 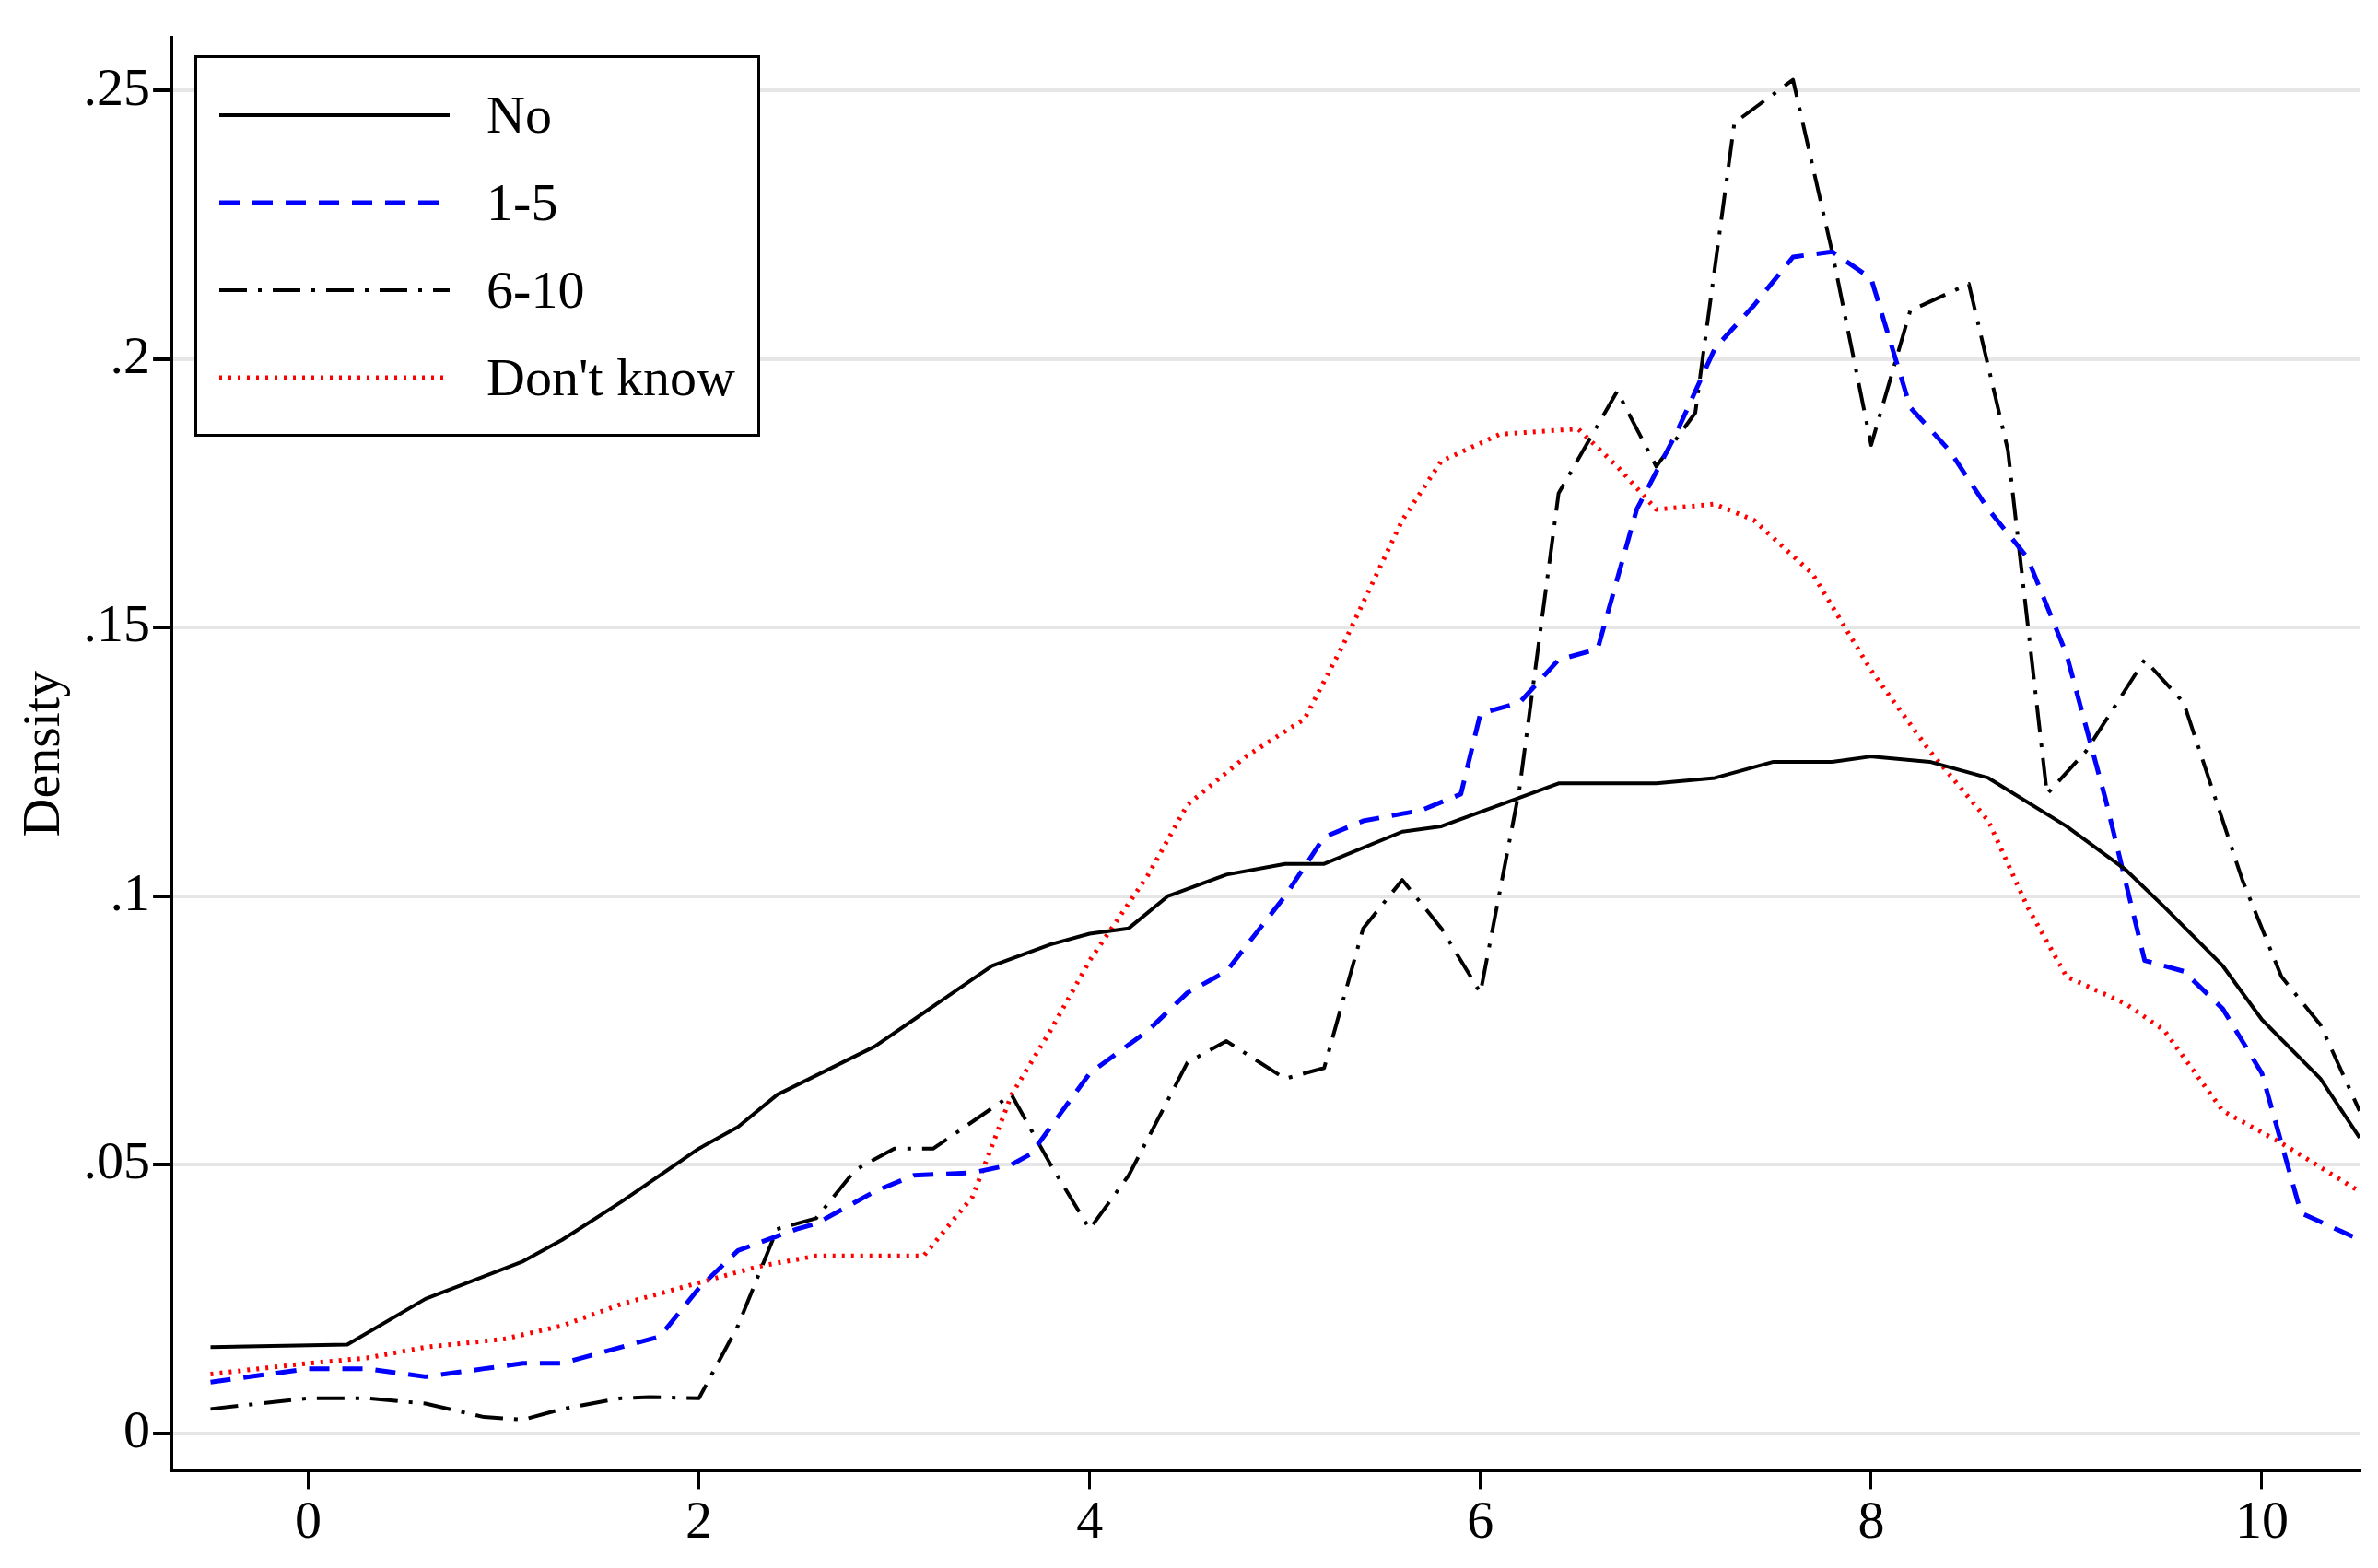 I want to click on x-tick-label: 10, so click(x=2262, y=1520).